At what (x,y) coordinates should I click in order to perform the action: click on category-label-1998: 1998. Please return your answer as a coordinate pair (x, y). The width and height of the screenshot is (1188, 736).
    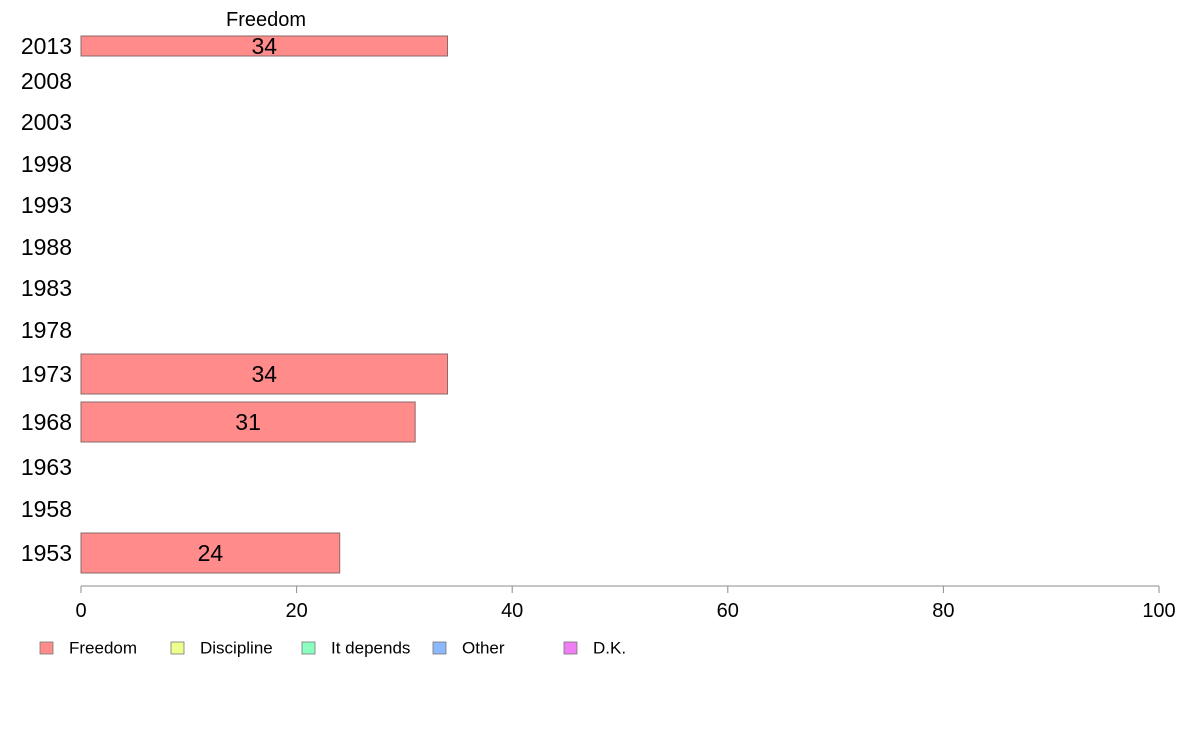
    Looking at the image, I should click on (46, 164).